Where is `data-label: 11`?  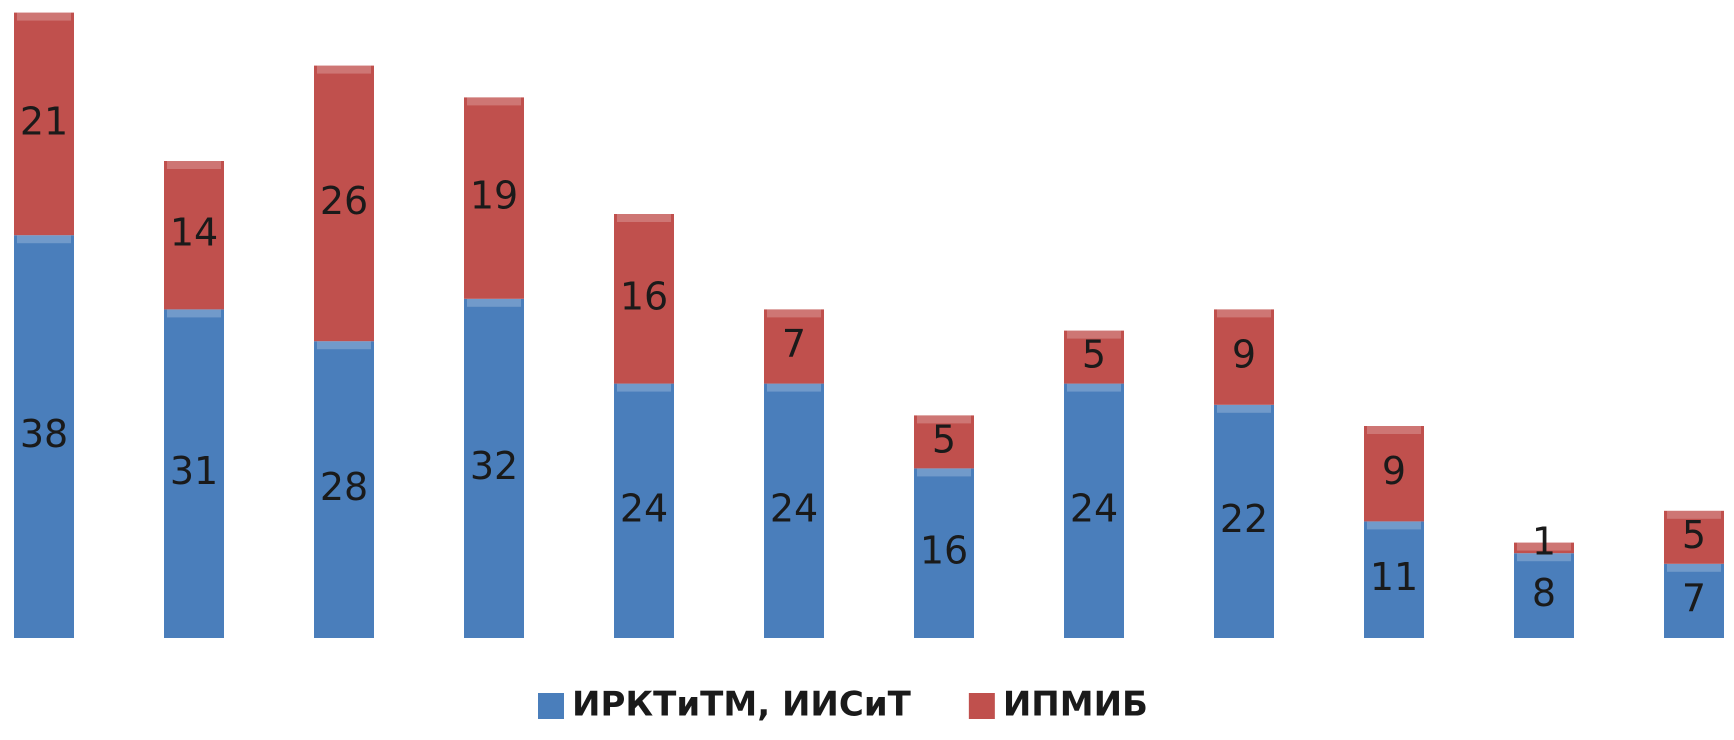 data-label: 11 is located at coordinates (1394, 577).